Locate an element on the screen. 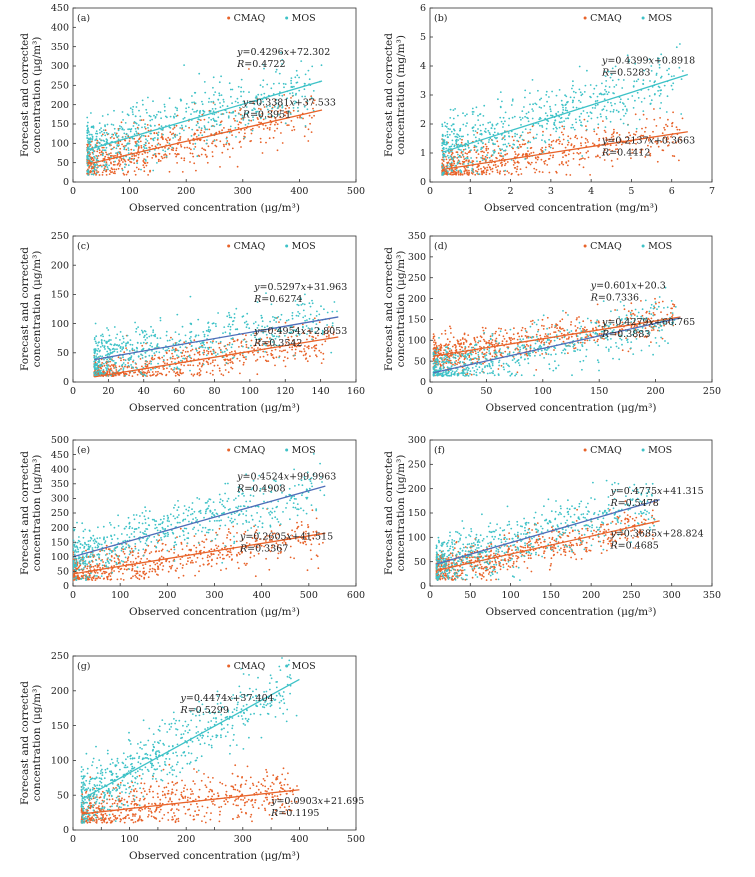  x-tick-label: 5 is located at coordinates (631, 191).